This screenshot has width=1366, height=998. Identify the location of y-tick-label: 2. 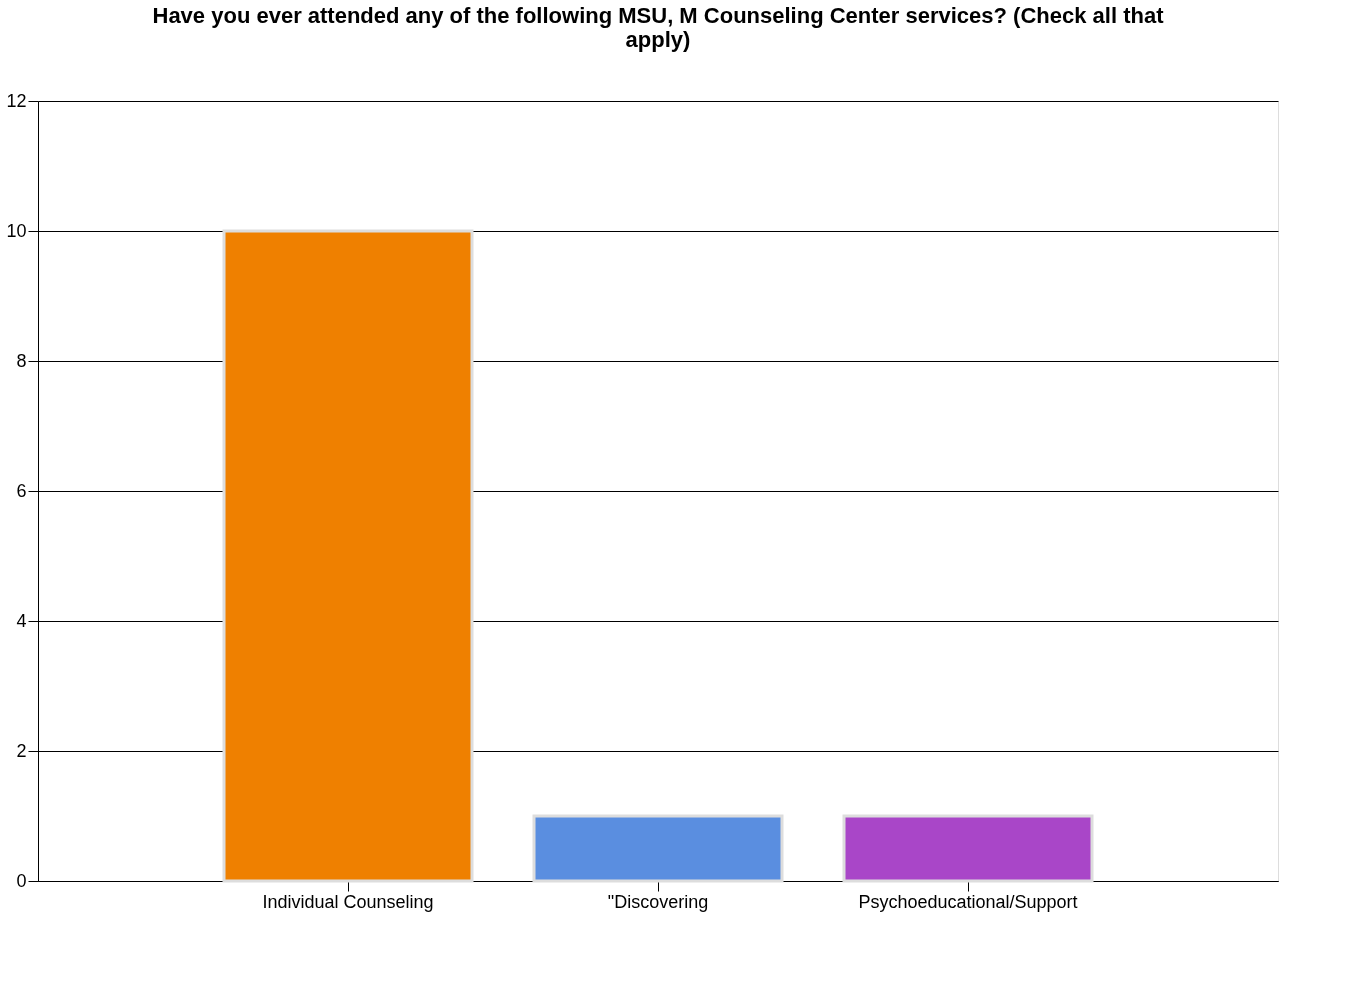
(21, 750).